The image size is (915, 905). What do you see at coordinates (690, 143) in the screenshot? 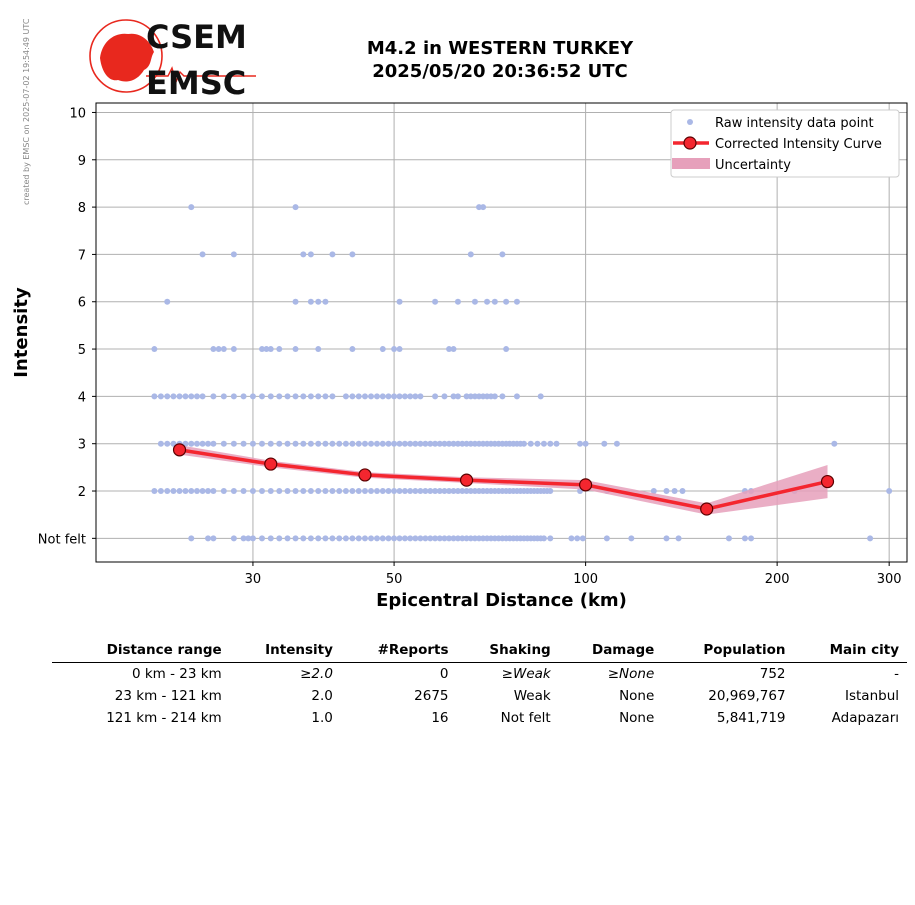
I see `legend-curve-marker` at bounding box center [690, 143].